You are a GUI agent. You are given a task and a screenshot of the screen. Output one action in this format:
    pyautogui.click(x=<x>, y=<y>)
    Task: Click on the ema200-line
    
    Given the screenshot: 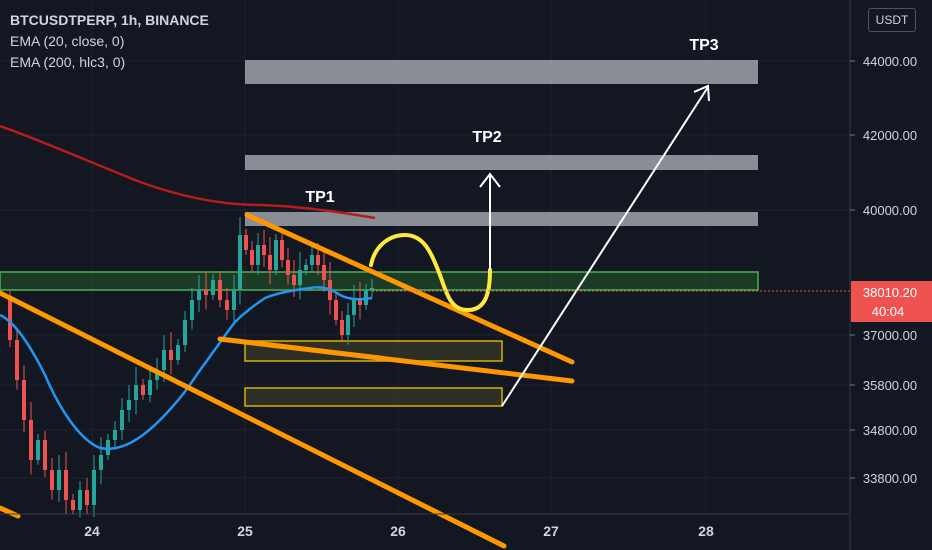 What is the action you would take?
    pyautogui.click(x=188, y=172)
    